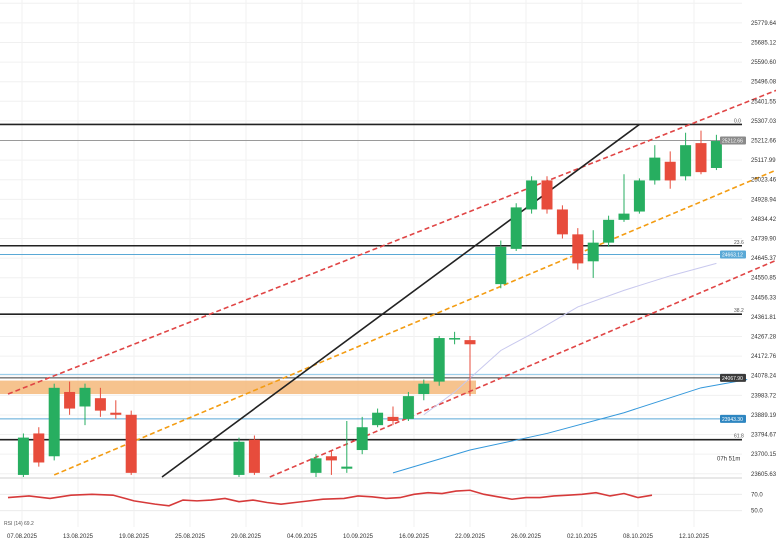 The image size is (776, 548). I want to click on price-tick-label: 24078.24, so click(763, 377).